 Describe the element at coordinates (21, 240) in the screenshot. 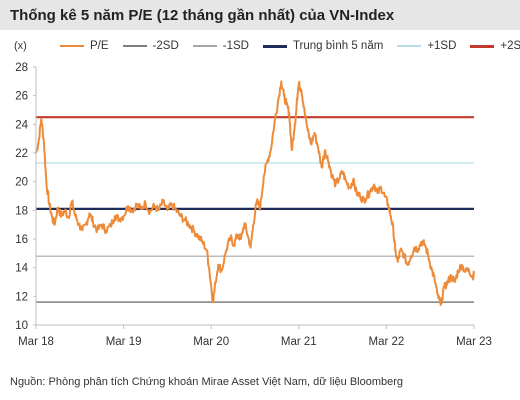

I see `y-tick-label: 16` at that location.